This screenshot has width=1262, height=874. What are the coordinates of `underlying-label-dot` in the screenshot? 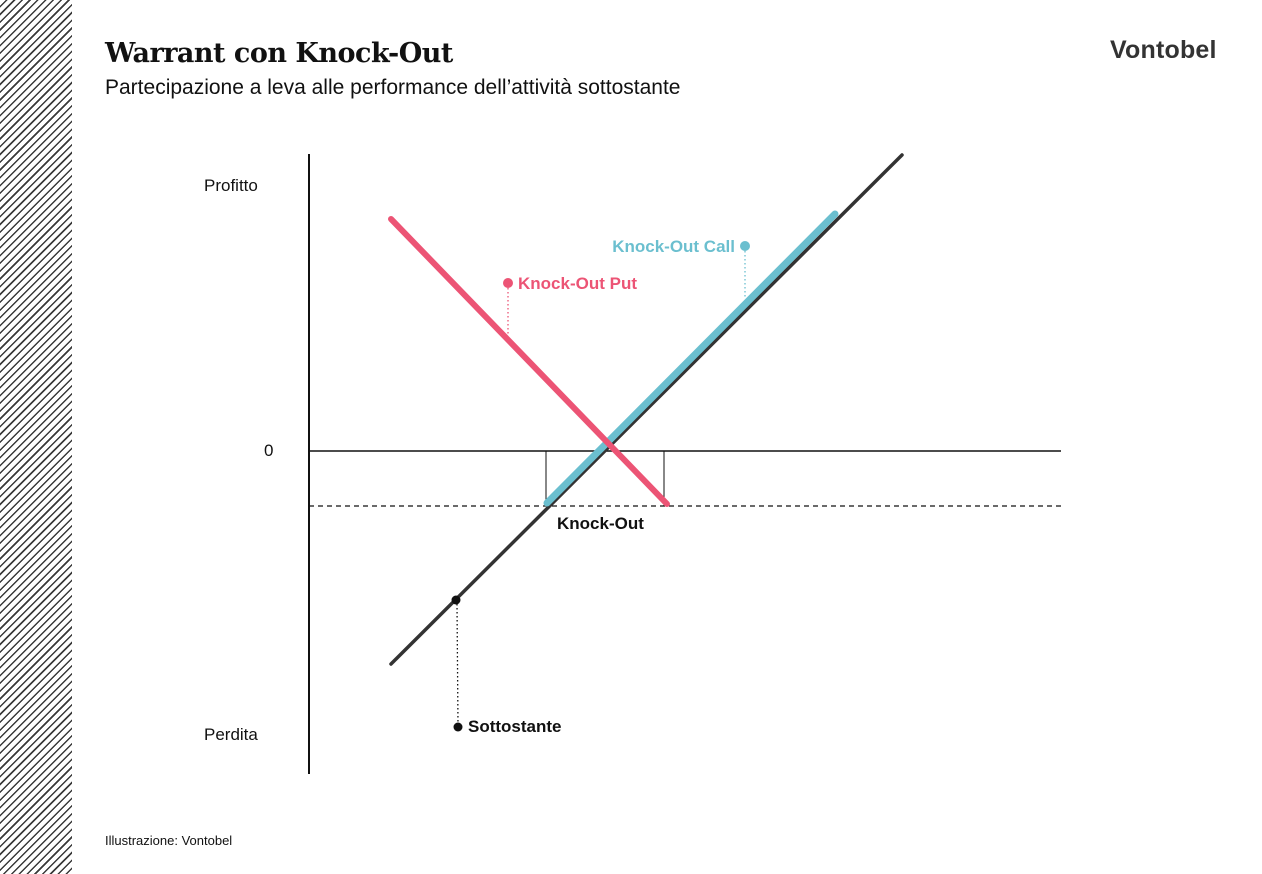 It's located at (458, 727).